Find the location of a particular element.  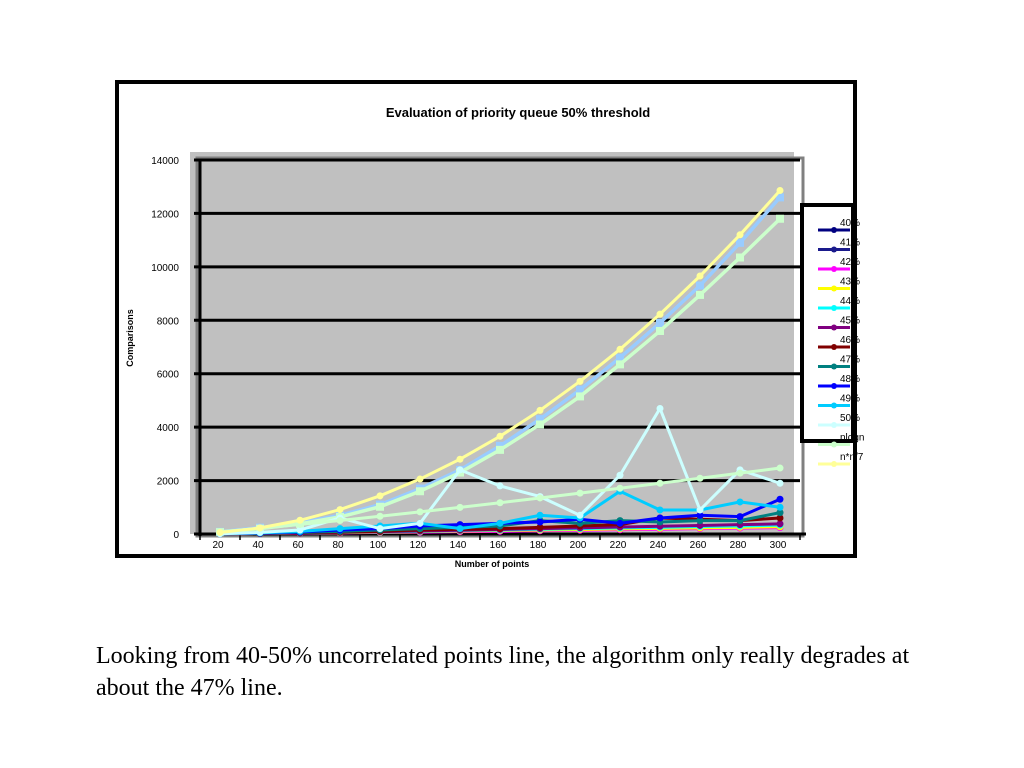

y-tick-label: 12000 is located at coordinates (165, 214).